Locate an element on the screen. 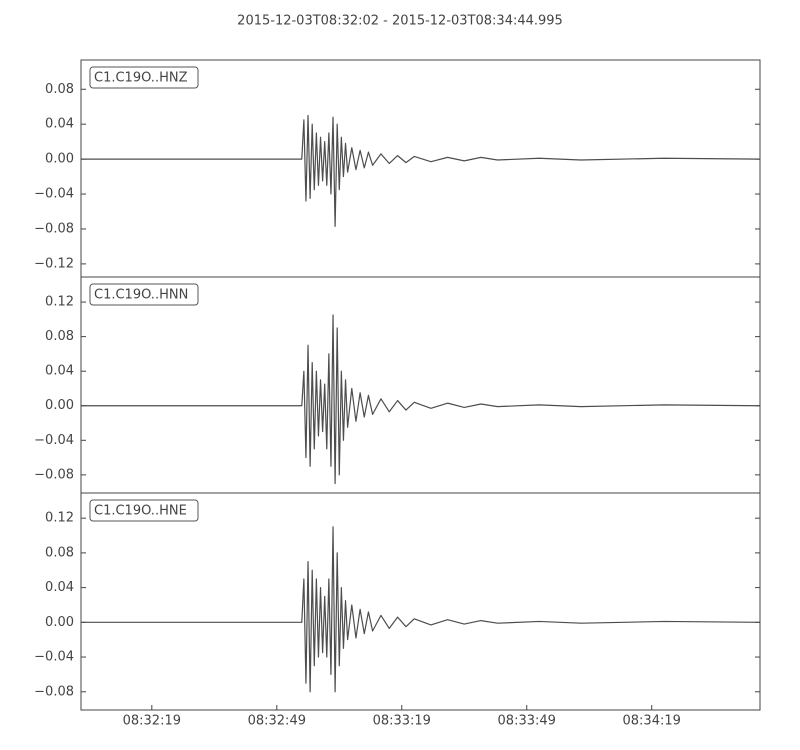 This screenshot has width=800, height=750. x-tick-label: 08:32:19 is located at coordinates (152, 721).